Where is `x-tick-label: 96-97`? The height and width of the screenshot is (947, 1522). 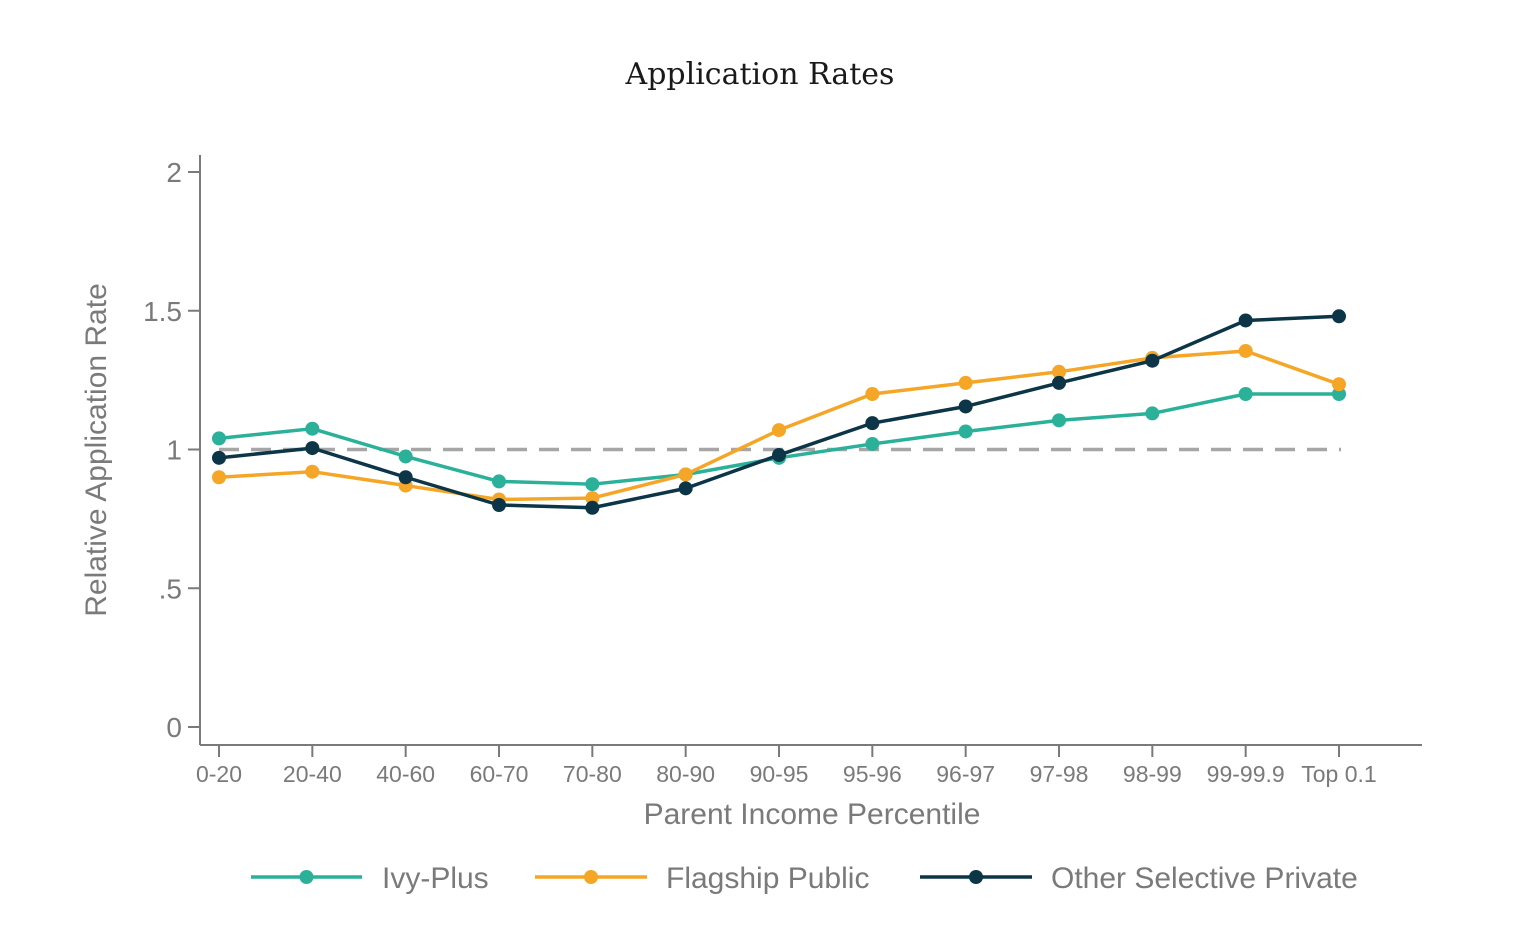 x-tick-label: 96-97 is located at coordinates (965, 774).